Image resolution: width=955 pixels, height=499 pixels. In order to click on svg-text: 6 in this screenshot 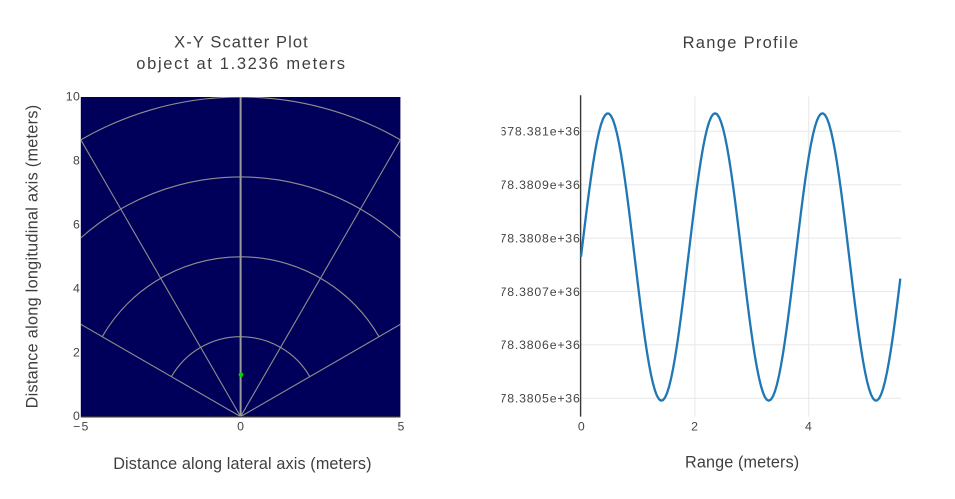, I will do `click(76, 225)`.